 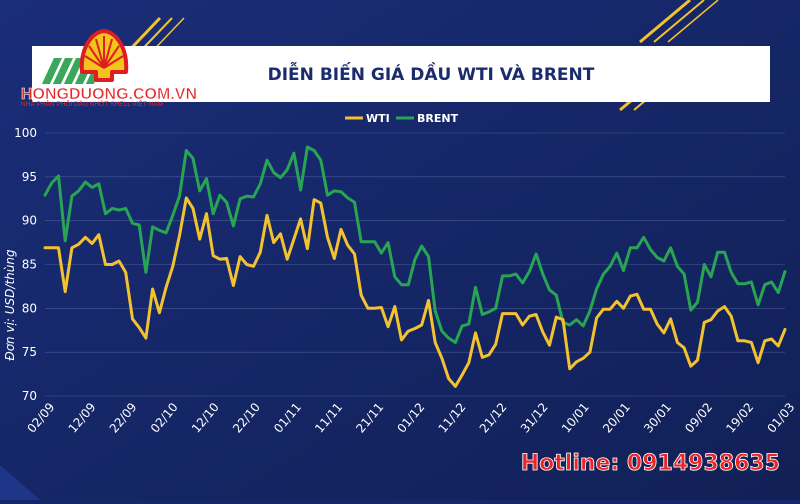 What do you see at coordinates (10, 305) in the screenshot?
I see `y-axis-label: Đơn vị: USD/thùng` at bounding box center [10, 305].